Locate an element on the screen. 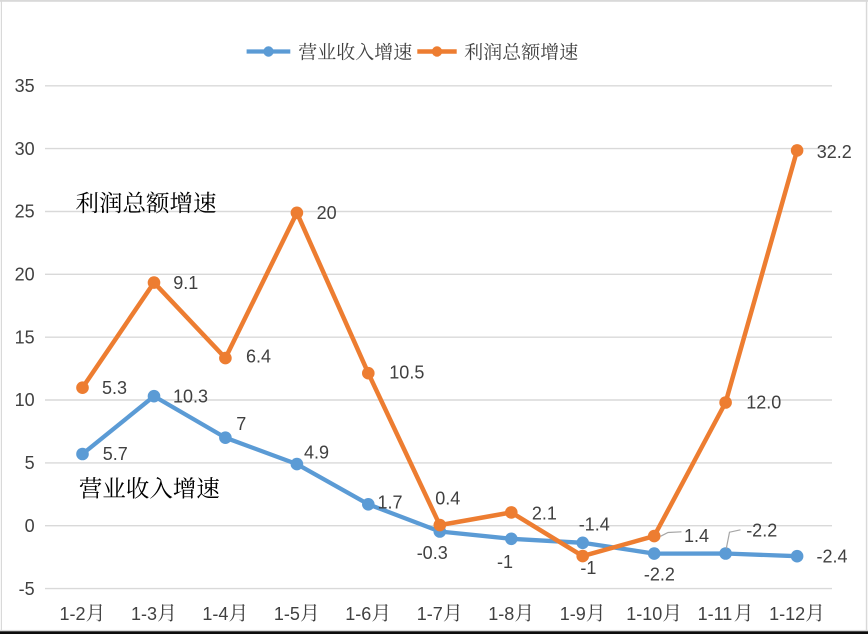  svg-text: -0.3 is located at coordinates (432, 553).